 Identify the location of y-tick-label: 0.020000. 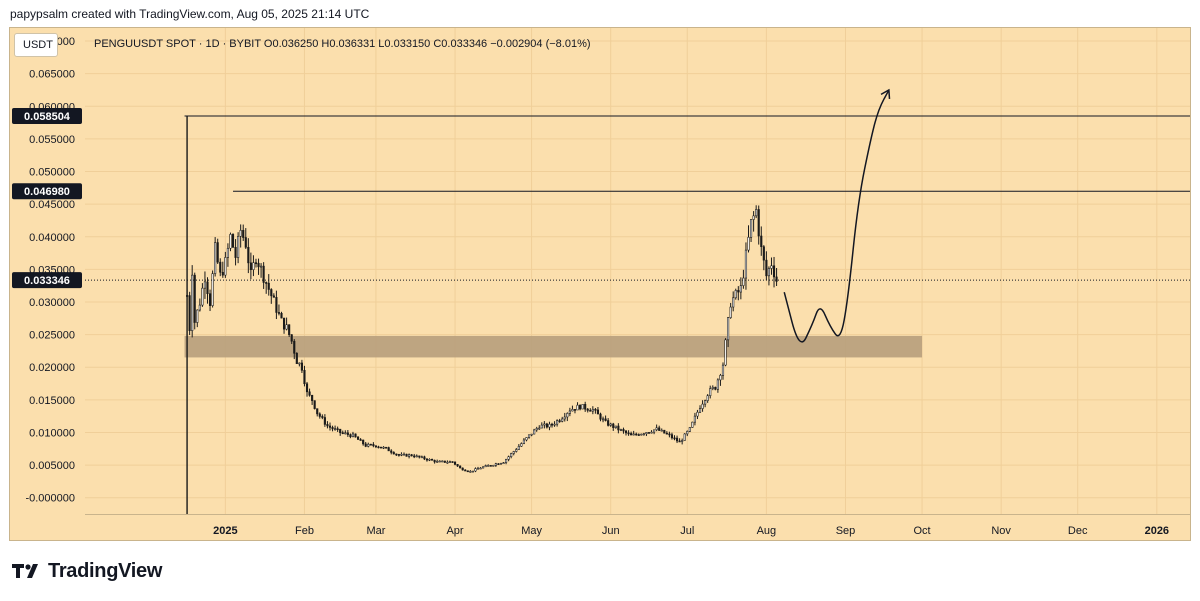
(52, 368).